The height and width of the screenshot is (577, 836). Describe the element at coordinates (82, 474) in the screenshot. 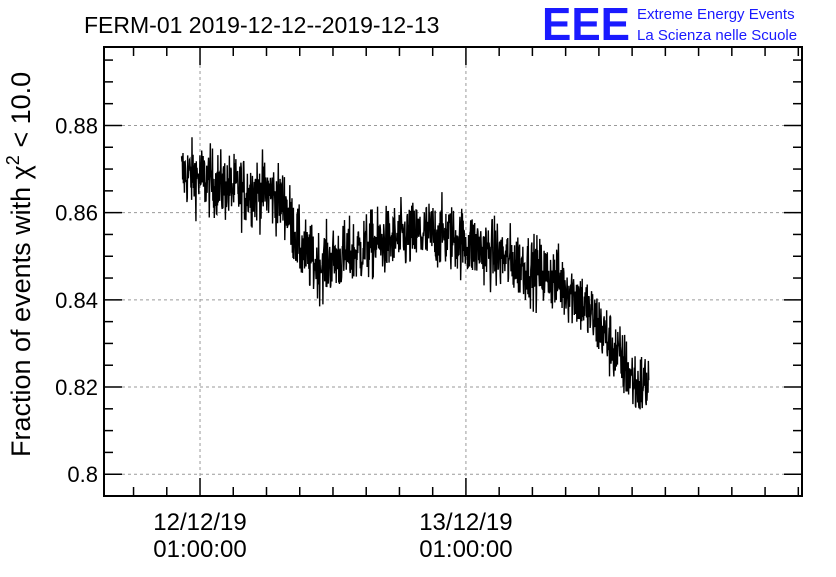

I see `y-tick-label: 0.8` at that location.